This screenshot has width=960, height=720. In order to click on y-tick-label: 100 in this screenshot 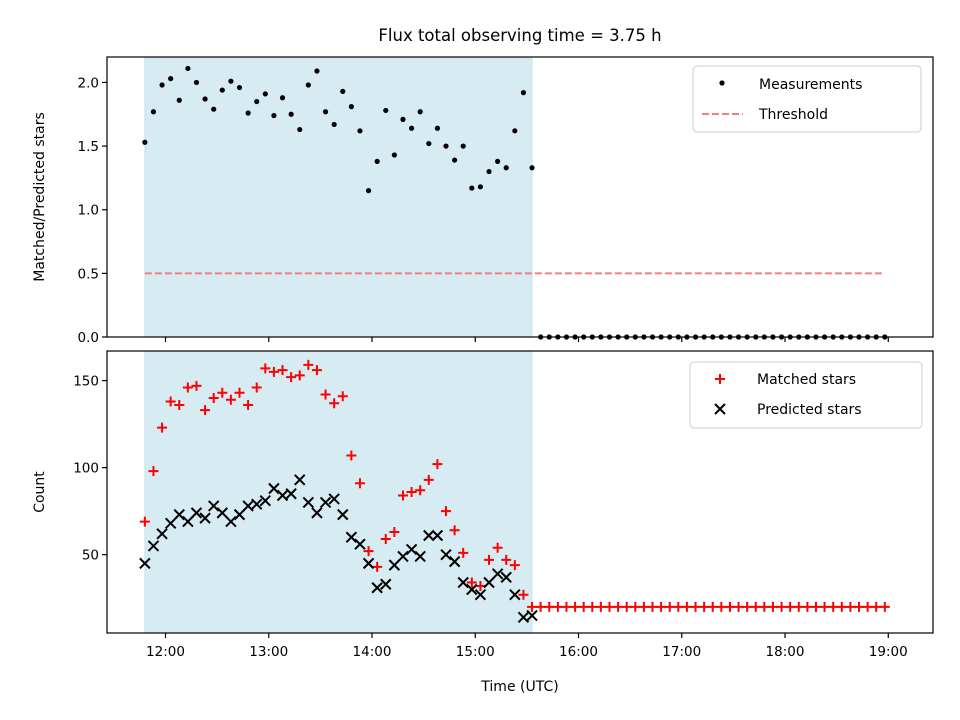, I will do `click(86, 469)`.